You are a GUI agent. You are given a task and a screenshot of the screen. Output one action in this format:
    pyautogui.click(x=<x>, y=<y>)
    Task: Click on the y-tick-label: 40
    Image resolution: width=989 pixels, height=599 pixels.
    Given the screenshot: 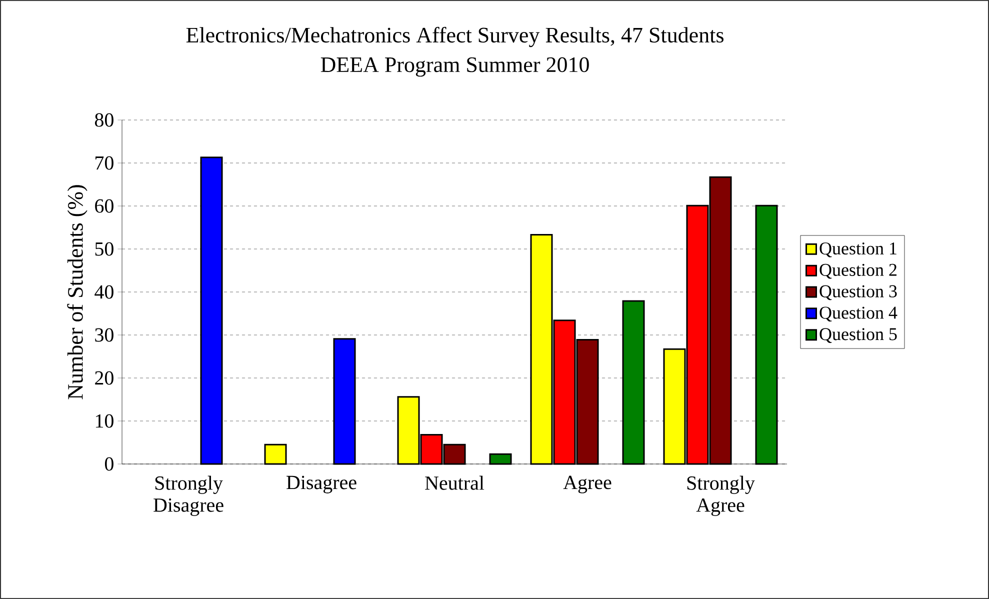 What is the action you would take?
    pyautogui.click(x=104, y=292)
    